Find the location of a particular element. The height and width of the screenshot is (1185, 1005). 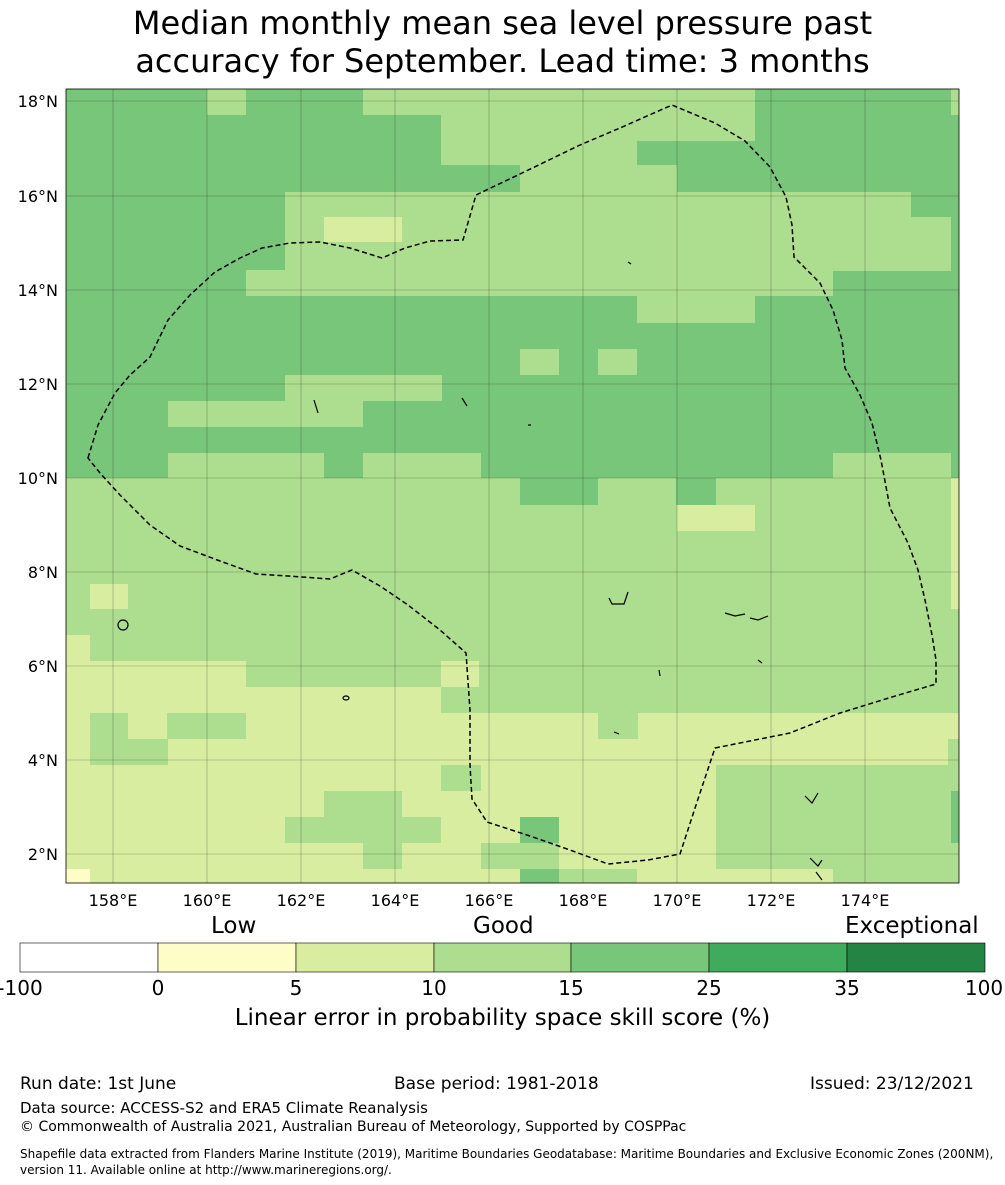

longitude-tick-label: 160°E is located at coordinates (207, 900).